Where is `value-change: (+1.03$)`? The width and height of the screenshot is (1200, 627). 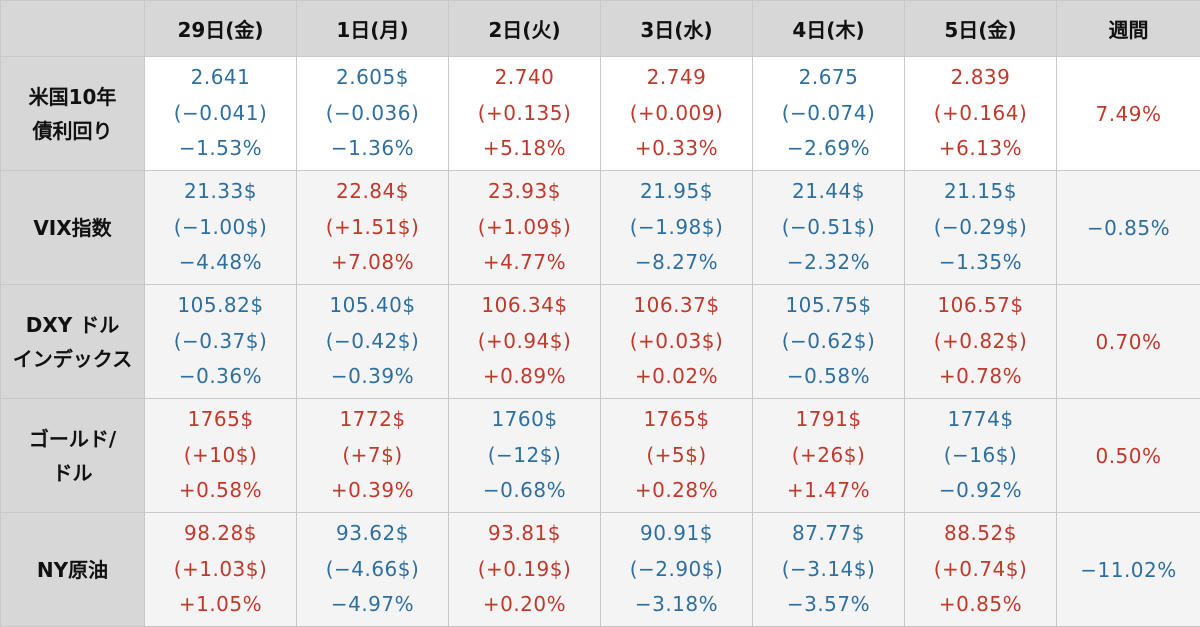
value-change: (+1.03$) is located at coordinates (220, 570).